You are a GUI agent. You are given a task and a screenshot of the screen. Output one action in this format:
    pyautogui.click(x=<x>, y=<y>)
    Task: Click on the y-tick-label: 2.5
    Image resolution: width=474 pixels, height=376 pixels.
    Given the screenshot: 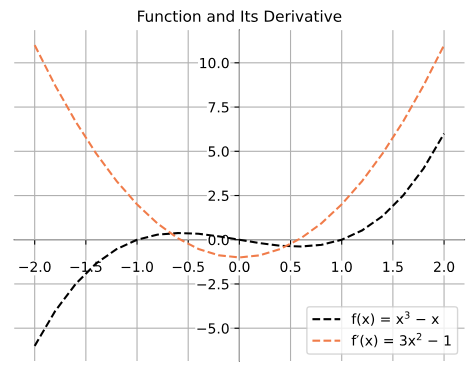 What is the action you would take?
    pyautogui.click(x=218, y=195)
    